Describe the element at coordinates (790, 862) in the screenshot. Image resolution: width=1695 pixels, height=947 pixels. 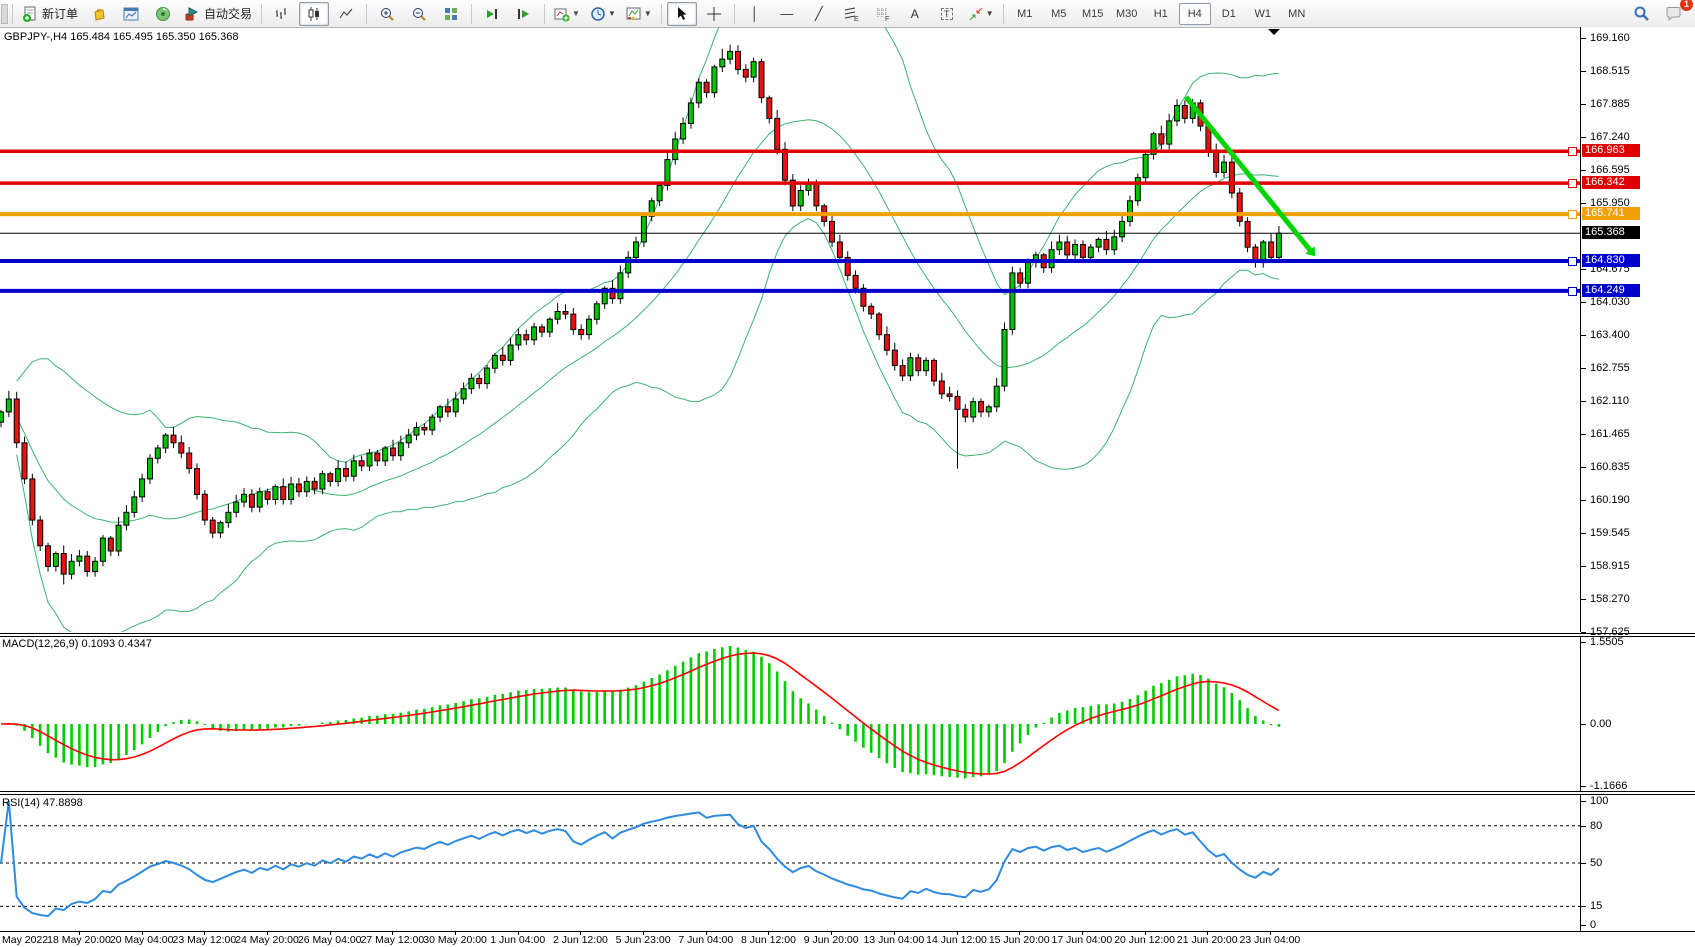
I see `rsi-panel-canvas` at that location.